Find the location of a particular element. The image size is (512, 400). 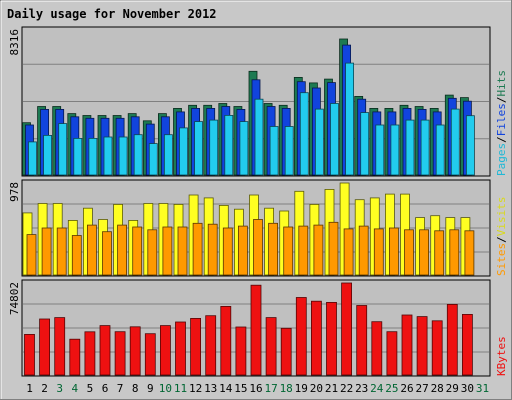

day-label-11: 11 is located at coordinates (180, 388).